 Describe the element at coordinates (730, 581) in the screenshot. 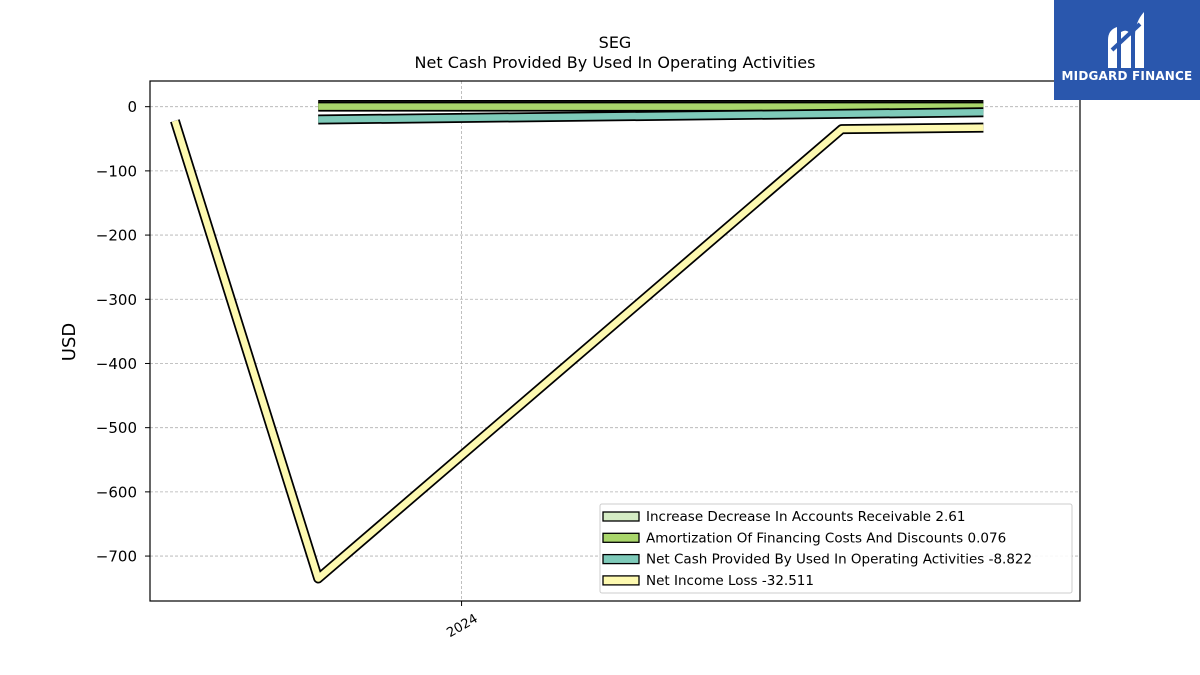

I see `legend-label: Net Income Loss -32.511` at that location.